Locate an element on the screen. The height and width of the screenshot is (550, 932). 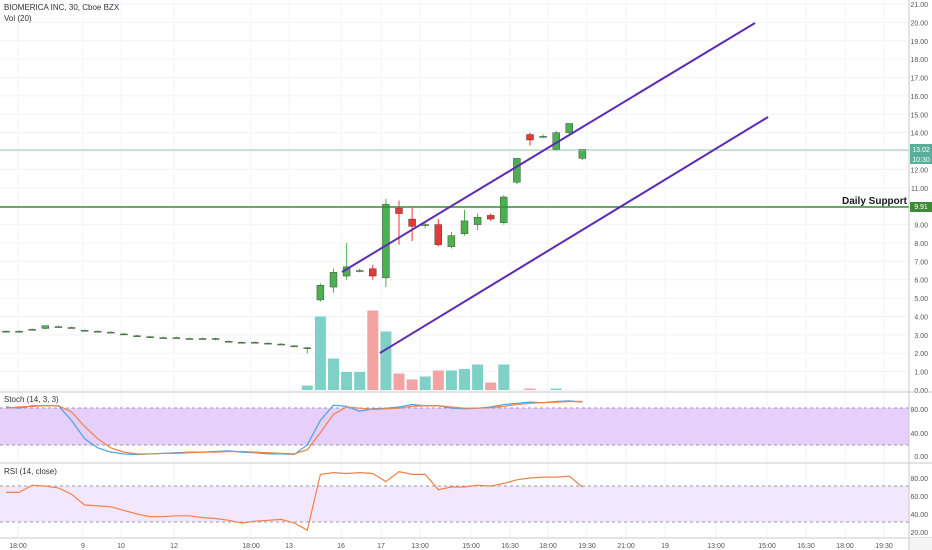
rsi-axis-60: 60.00 is located at coordinates (919, 497).